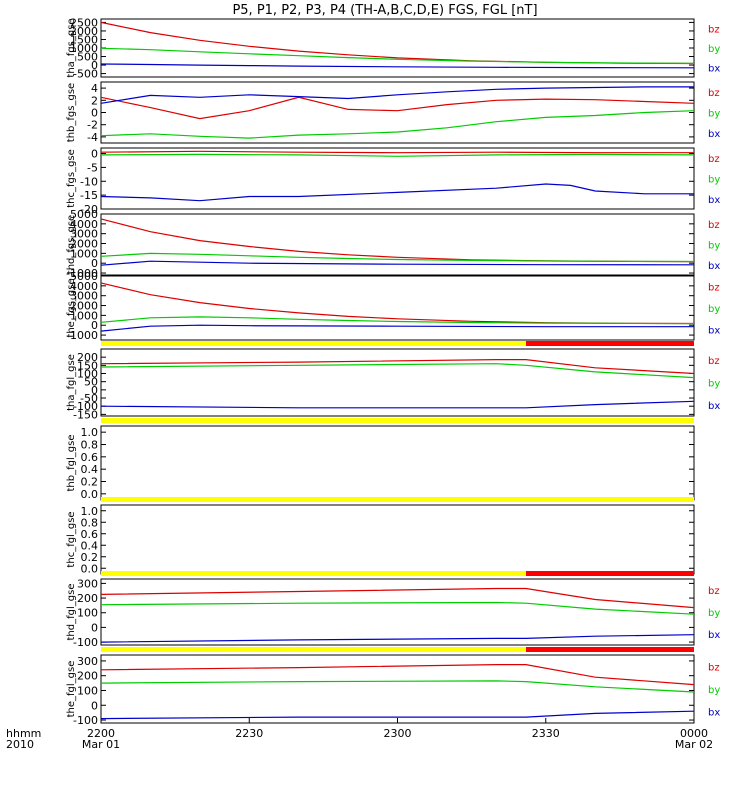 Image resolution: width=750 pixels, height=800 pixels. Describe the element at coordinates (87, 598) in the screenshot. I see `y-tick-label: 200` at that location.